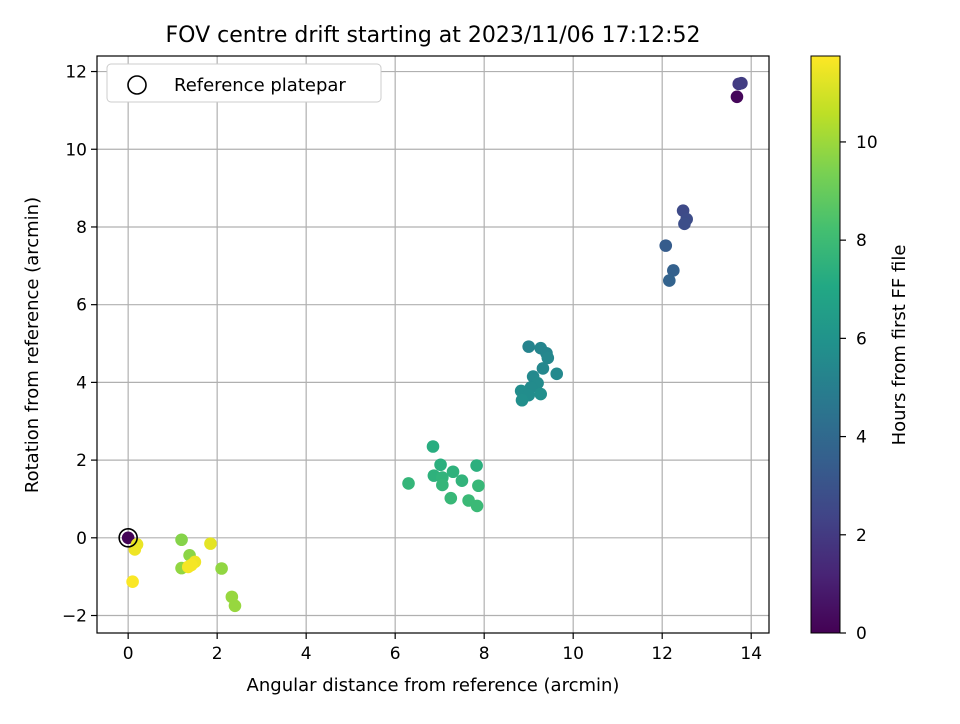 Image resolution: width=960 pixels, height=724 pixels. What do you see at coordinates (395, 654) in the screenshot?
I see `x-tick-label: 6` at bounding box center [395, 654].